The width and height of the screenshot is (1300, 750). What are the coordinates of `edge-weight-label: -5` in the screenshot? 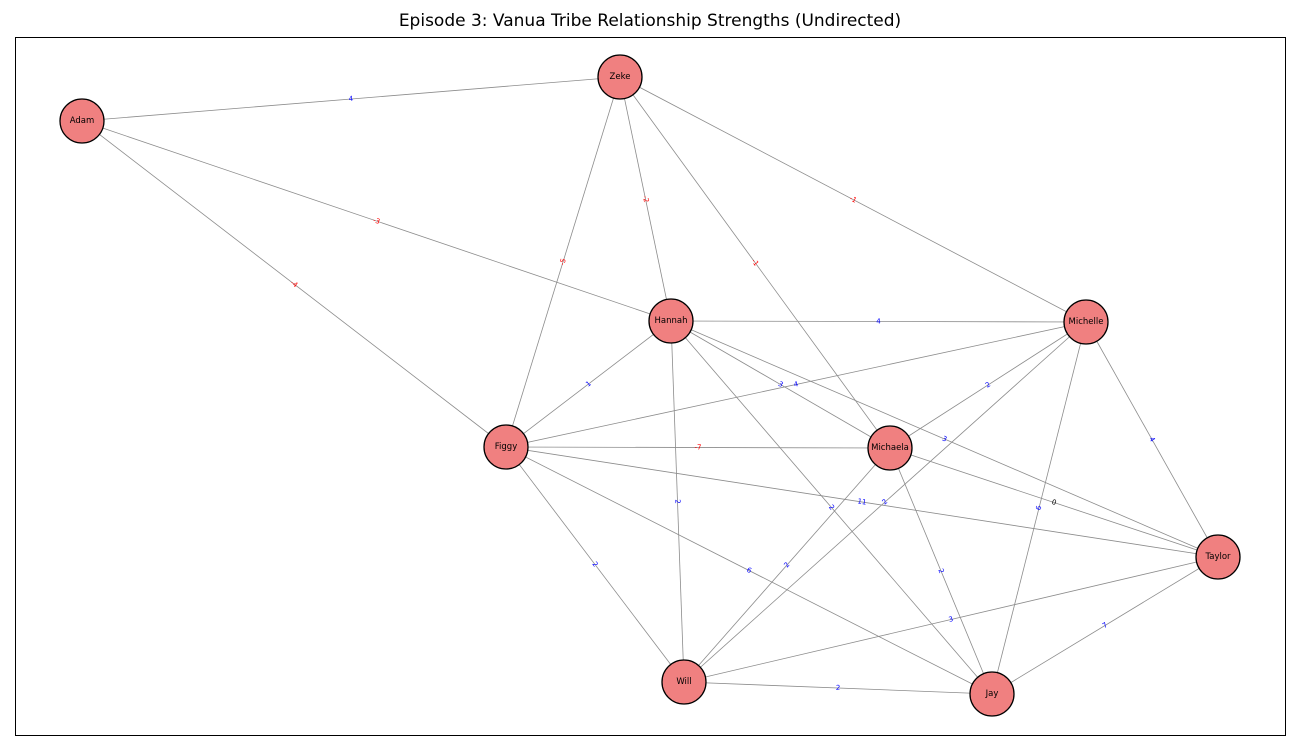 It's located at (563, 261).